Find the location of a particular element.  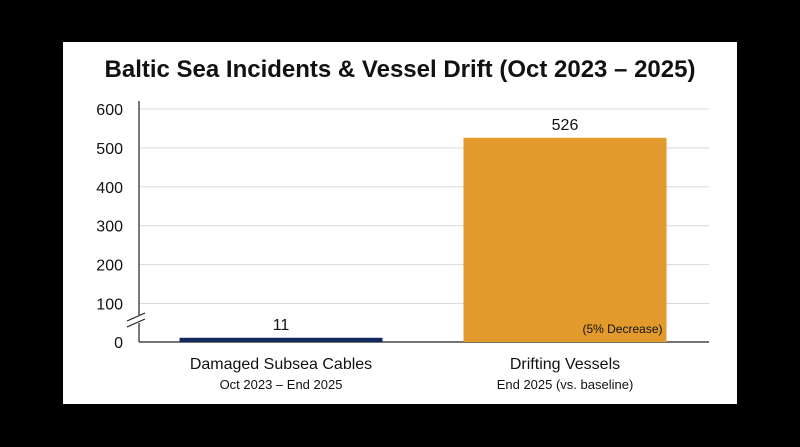

category-sublabel: End 2025 (vs. baseline) is located at coordinates (565, 384).